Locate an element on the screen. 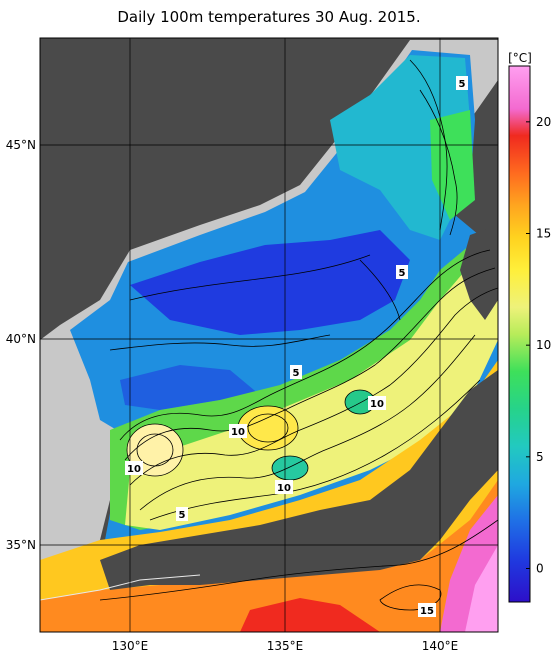 This screenshot has width=558, height=657. colorbar-tick-label: 10 is located at coordinates (543, 345).